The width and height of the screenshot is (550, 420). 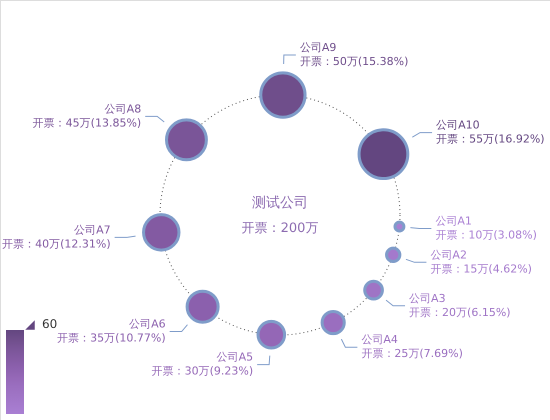 I want to click on data-label: 开票：15万(4.62%), so click(x=481, y=269).